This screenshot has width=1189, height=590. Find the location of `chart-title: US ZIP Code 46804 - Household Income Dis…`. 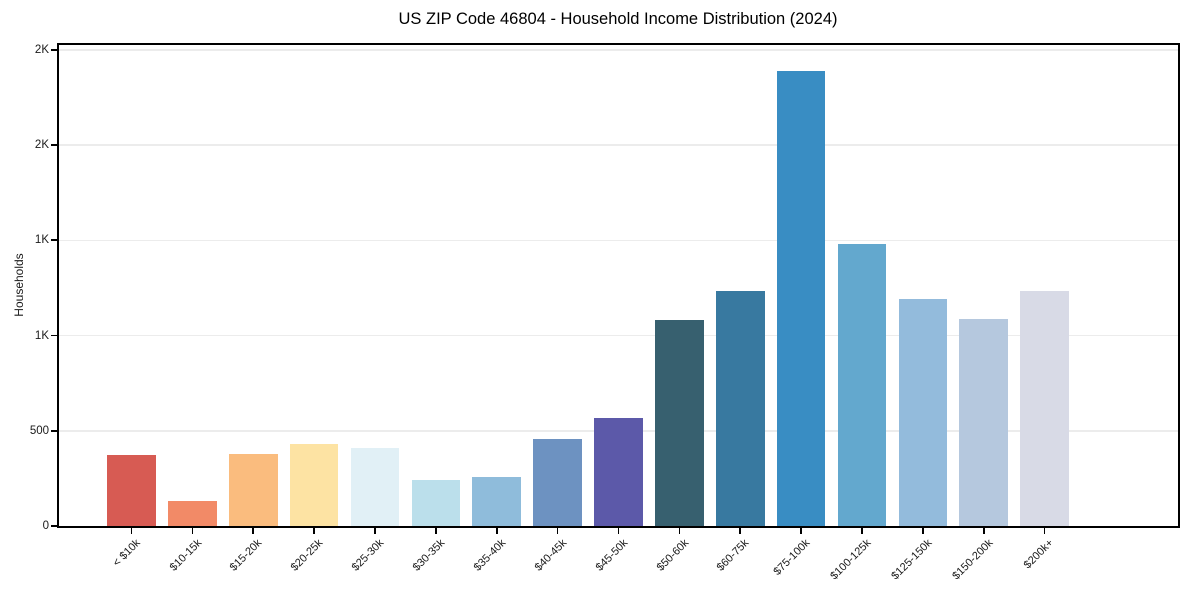

chart-title: US ZIP Code 46804 - Household Income Dis… is located at coordinates (618, 19).